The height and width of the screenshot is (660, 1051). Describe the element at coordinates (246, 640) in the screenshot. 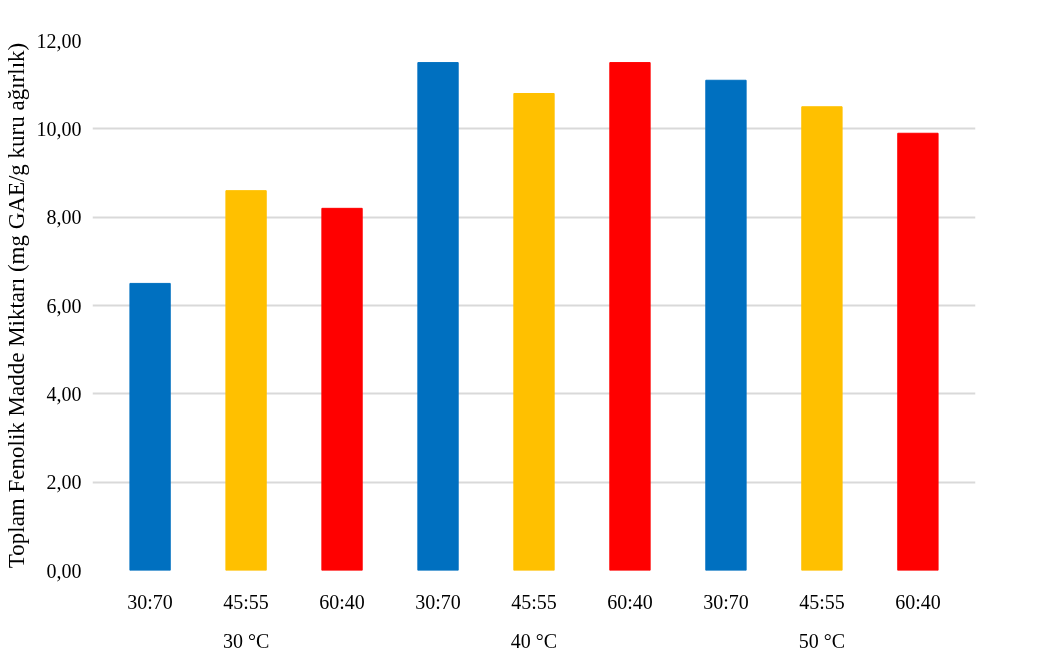

I see `text: 30 °C` at that location.